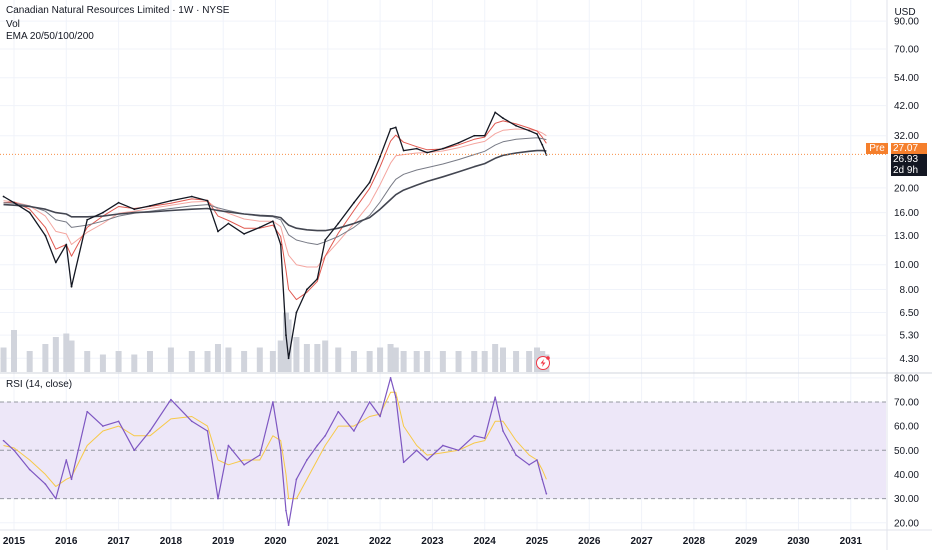  What do you see at coordinates (906, 475) in the screenshot?
I see `rsi-y-tick-label: 40.00` at bounding box center [906, 475].